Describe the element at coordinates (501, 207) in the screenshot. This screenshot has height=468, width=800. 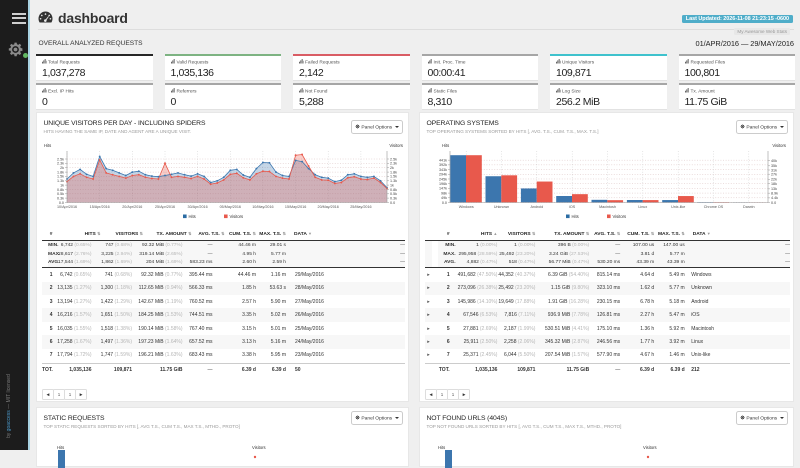
I see `svg-text: Unknown` at that location.